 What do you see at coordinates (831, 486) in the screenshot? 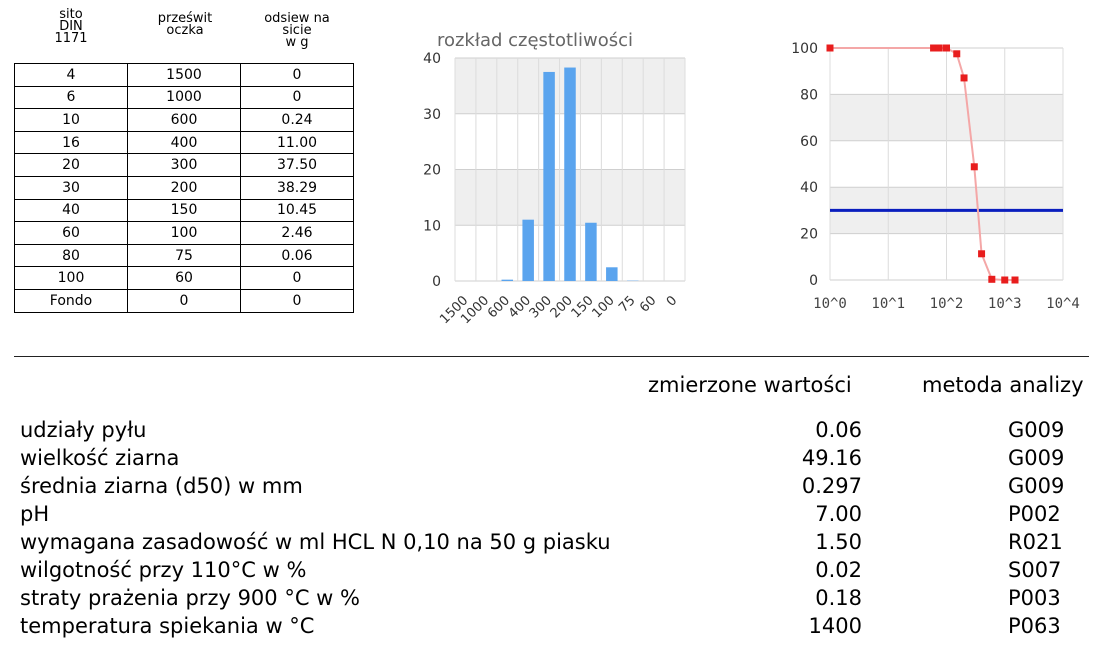
I see `result-value: 0.297` at bounding box center [831, 486].